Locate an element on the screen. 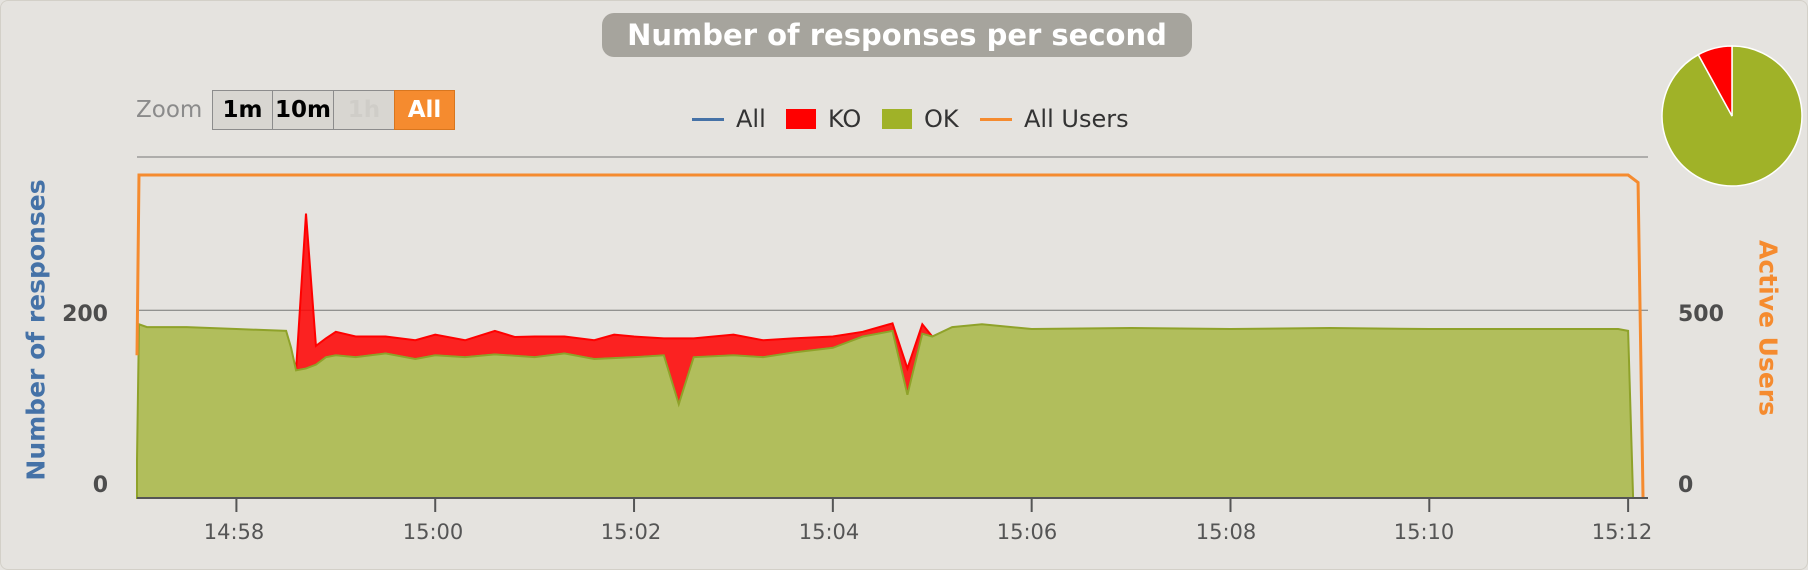  zoom-10m-button: 10m is located at coordinates (303, 110).